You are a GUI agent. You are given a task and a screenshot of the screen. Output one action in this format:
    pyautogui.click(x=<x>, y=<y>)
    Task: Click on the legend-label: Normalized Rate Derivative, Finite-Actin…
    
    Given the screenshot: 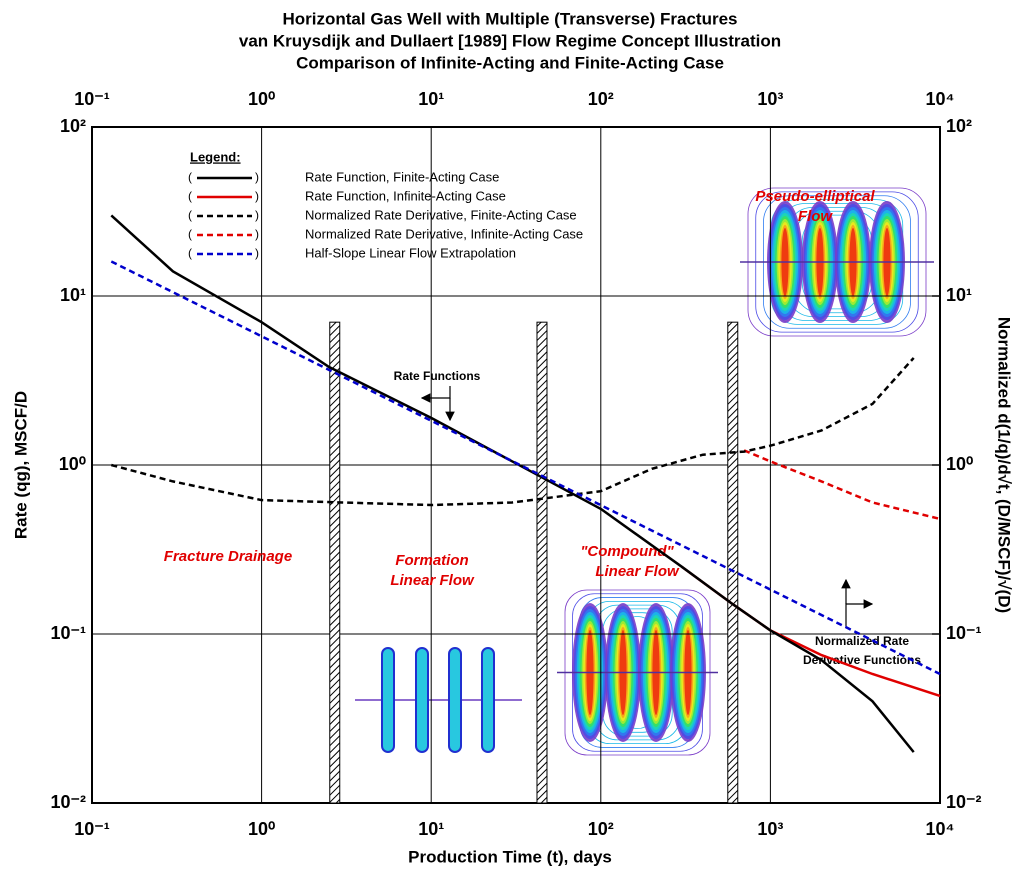 What is the action you would take?
    pyautogui.click(x=441, y=214)
    